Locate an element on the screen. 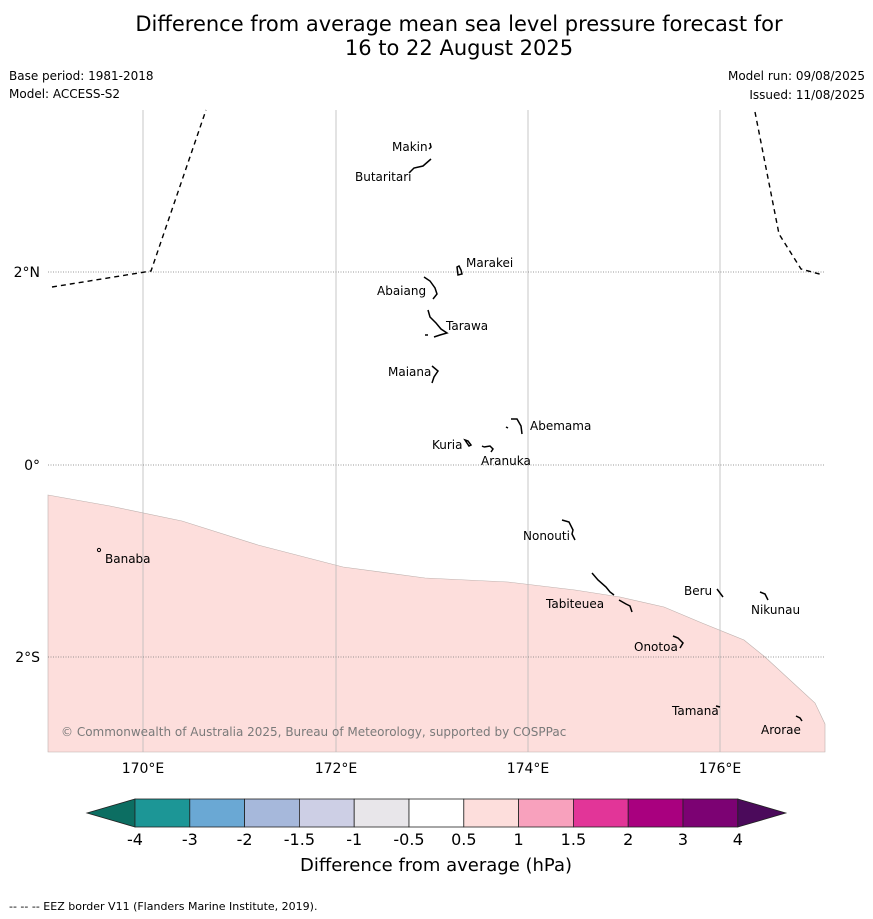  label-nikunau: Nikunau is located at coordinates (775, 610).